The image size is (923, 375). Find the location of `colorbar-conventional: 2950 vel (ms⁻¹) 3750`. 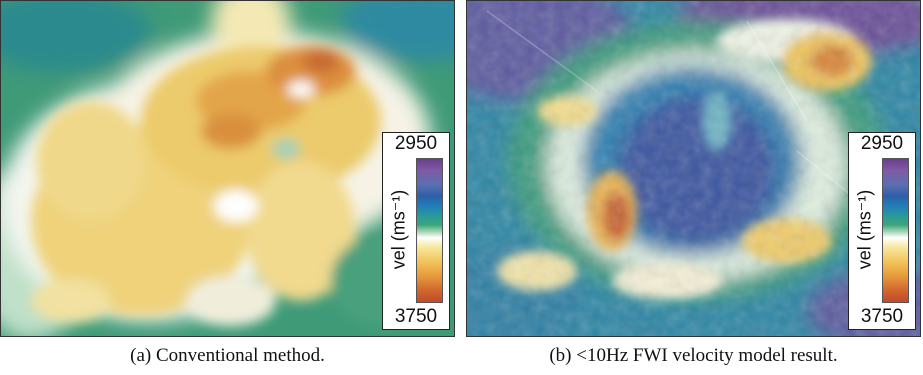

colorbar-conventional: 2950 vel (ms⁻¹) 3750 is located at coordinates (416, 231).